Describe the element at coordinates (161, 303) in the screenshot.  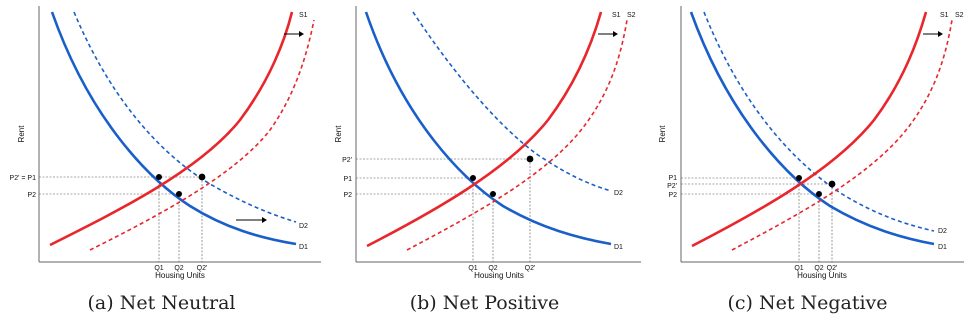
I see `figure-caption: (a) Net Neutral` at that location.